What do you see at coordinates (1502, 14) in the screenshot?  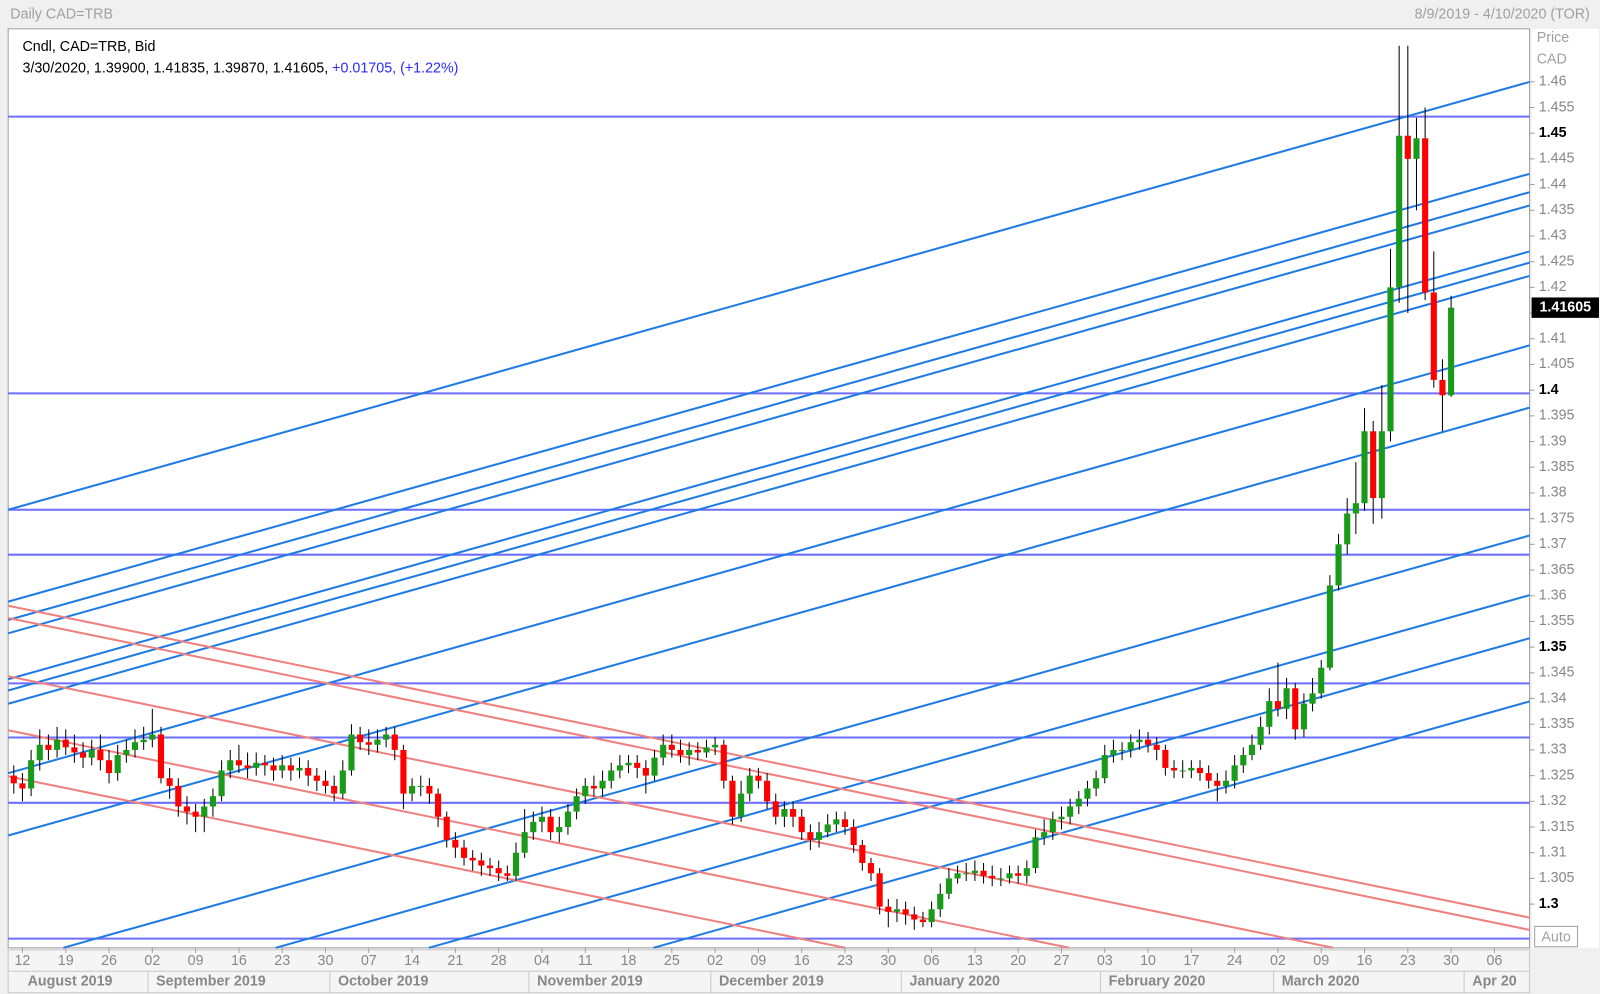 I see `chart-subtitle: 8/9/2019 - 4/10/2020 (TOR)` at bounding box center [1502, 14].